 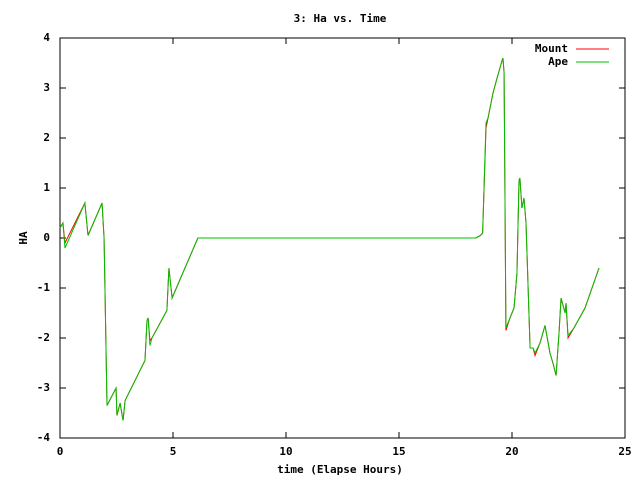 What do you see at coordinates (624, 451) in the screenshot?
I see `x-tick-label: 25` at bounding box center [624, 451].